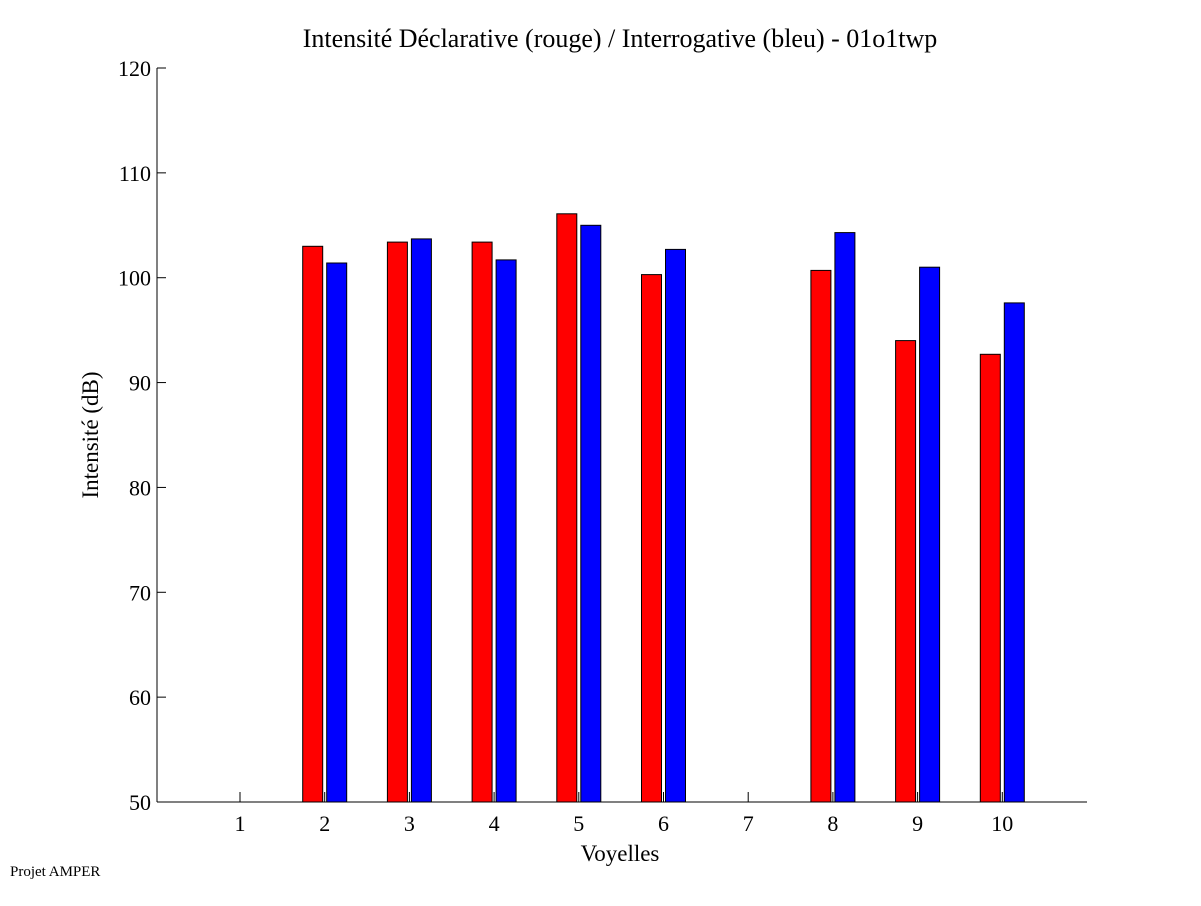  Describe the element at coordinates (578, 823) in the screenshot. I see `x-tick-label-5: 5` at that location.